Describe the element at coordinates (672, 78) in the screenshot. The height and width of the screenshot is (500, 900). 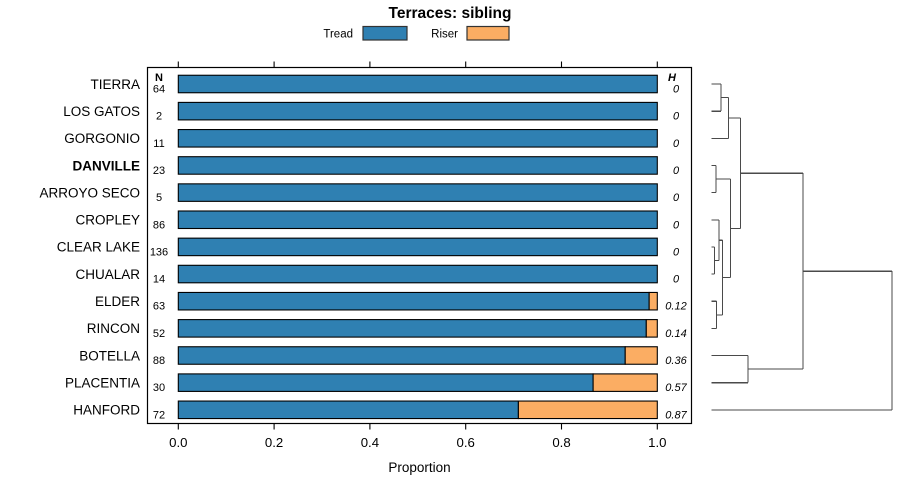
I see `h-column-header: H` at that location.